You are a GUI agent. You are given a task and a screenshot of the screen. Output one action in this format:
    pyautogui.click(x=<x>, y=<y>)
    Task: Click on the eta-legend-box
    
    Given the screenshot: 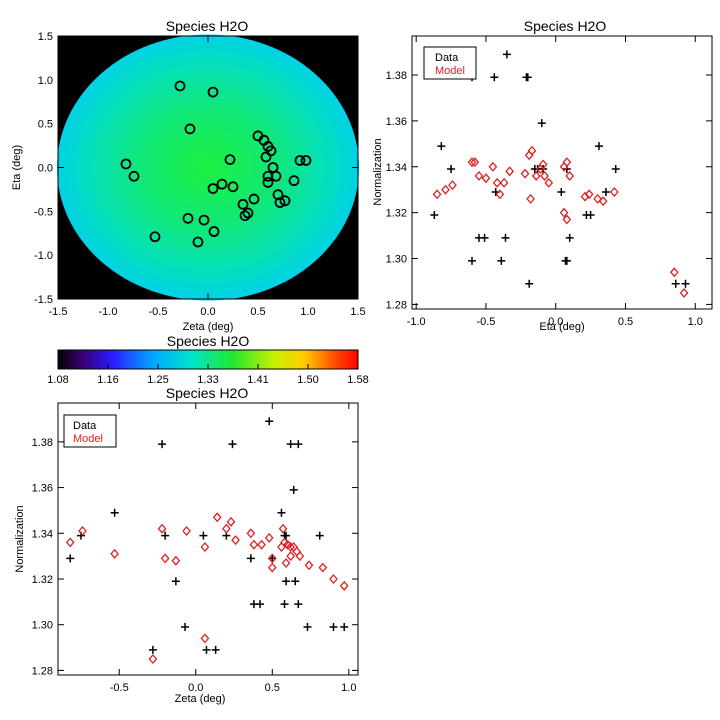 What is the action you would take?
    pyautogui.click(x=450, y=63)
    